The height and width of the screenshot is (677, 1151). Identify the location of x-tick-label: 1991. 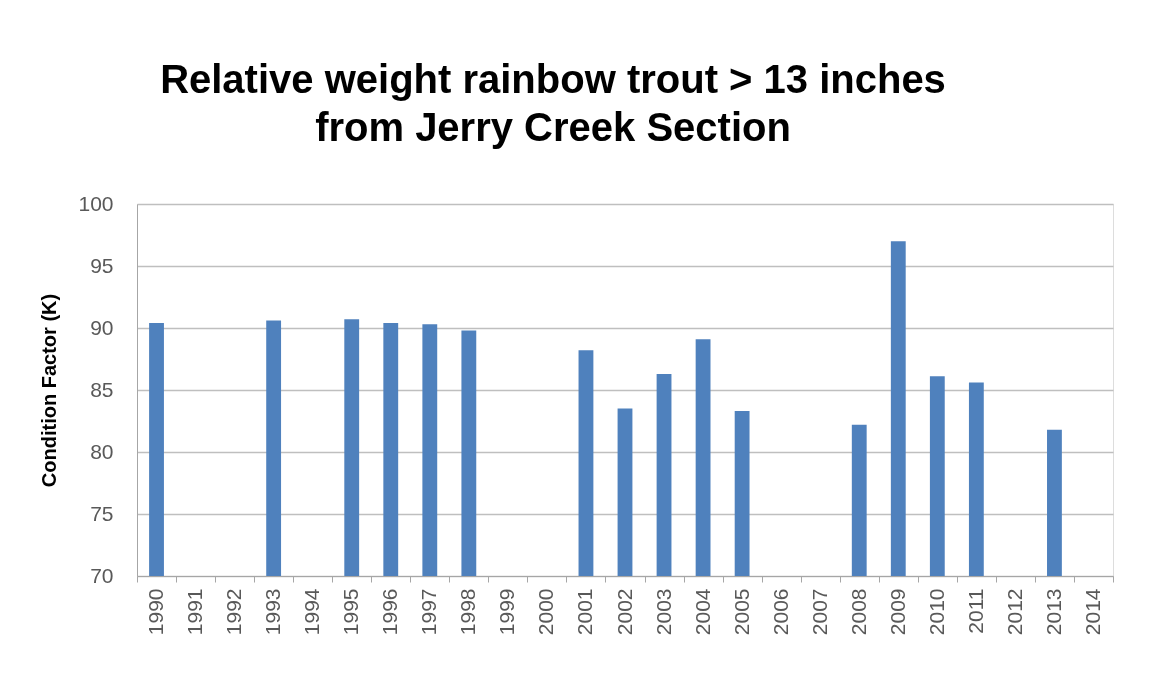
(195, 612).